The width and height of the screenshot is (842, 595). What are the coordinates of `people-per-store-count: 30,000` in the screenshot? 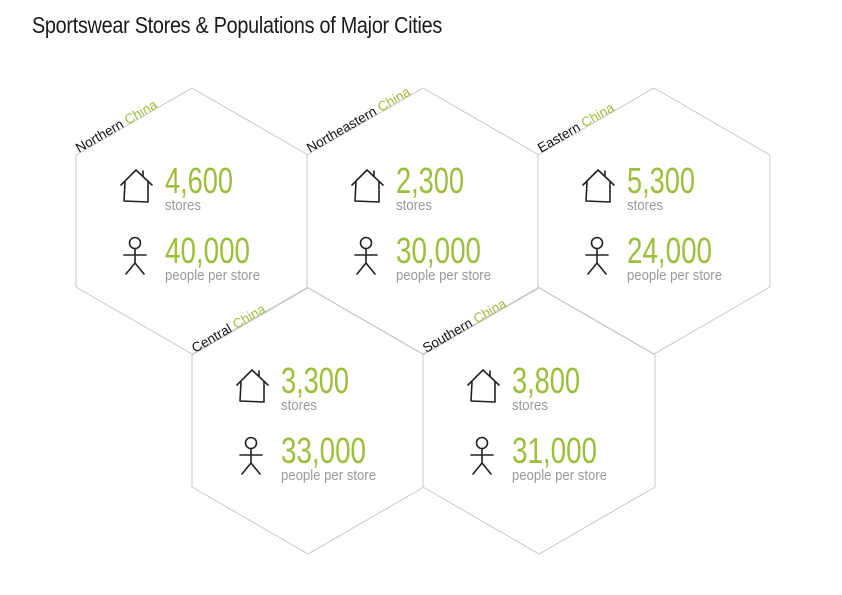 It's located at (438, 250).